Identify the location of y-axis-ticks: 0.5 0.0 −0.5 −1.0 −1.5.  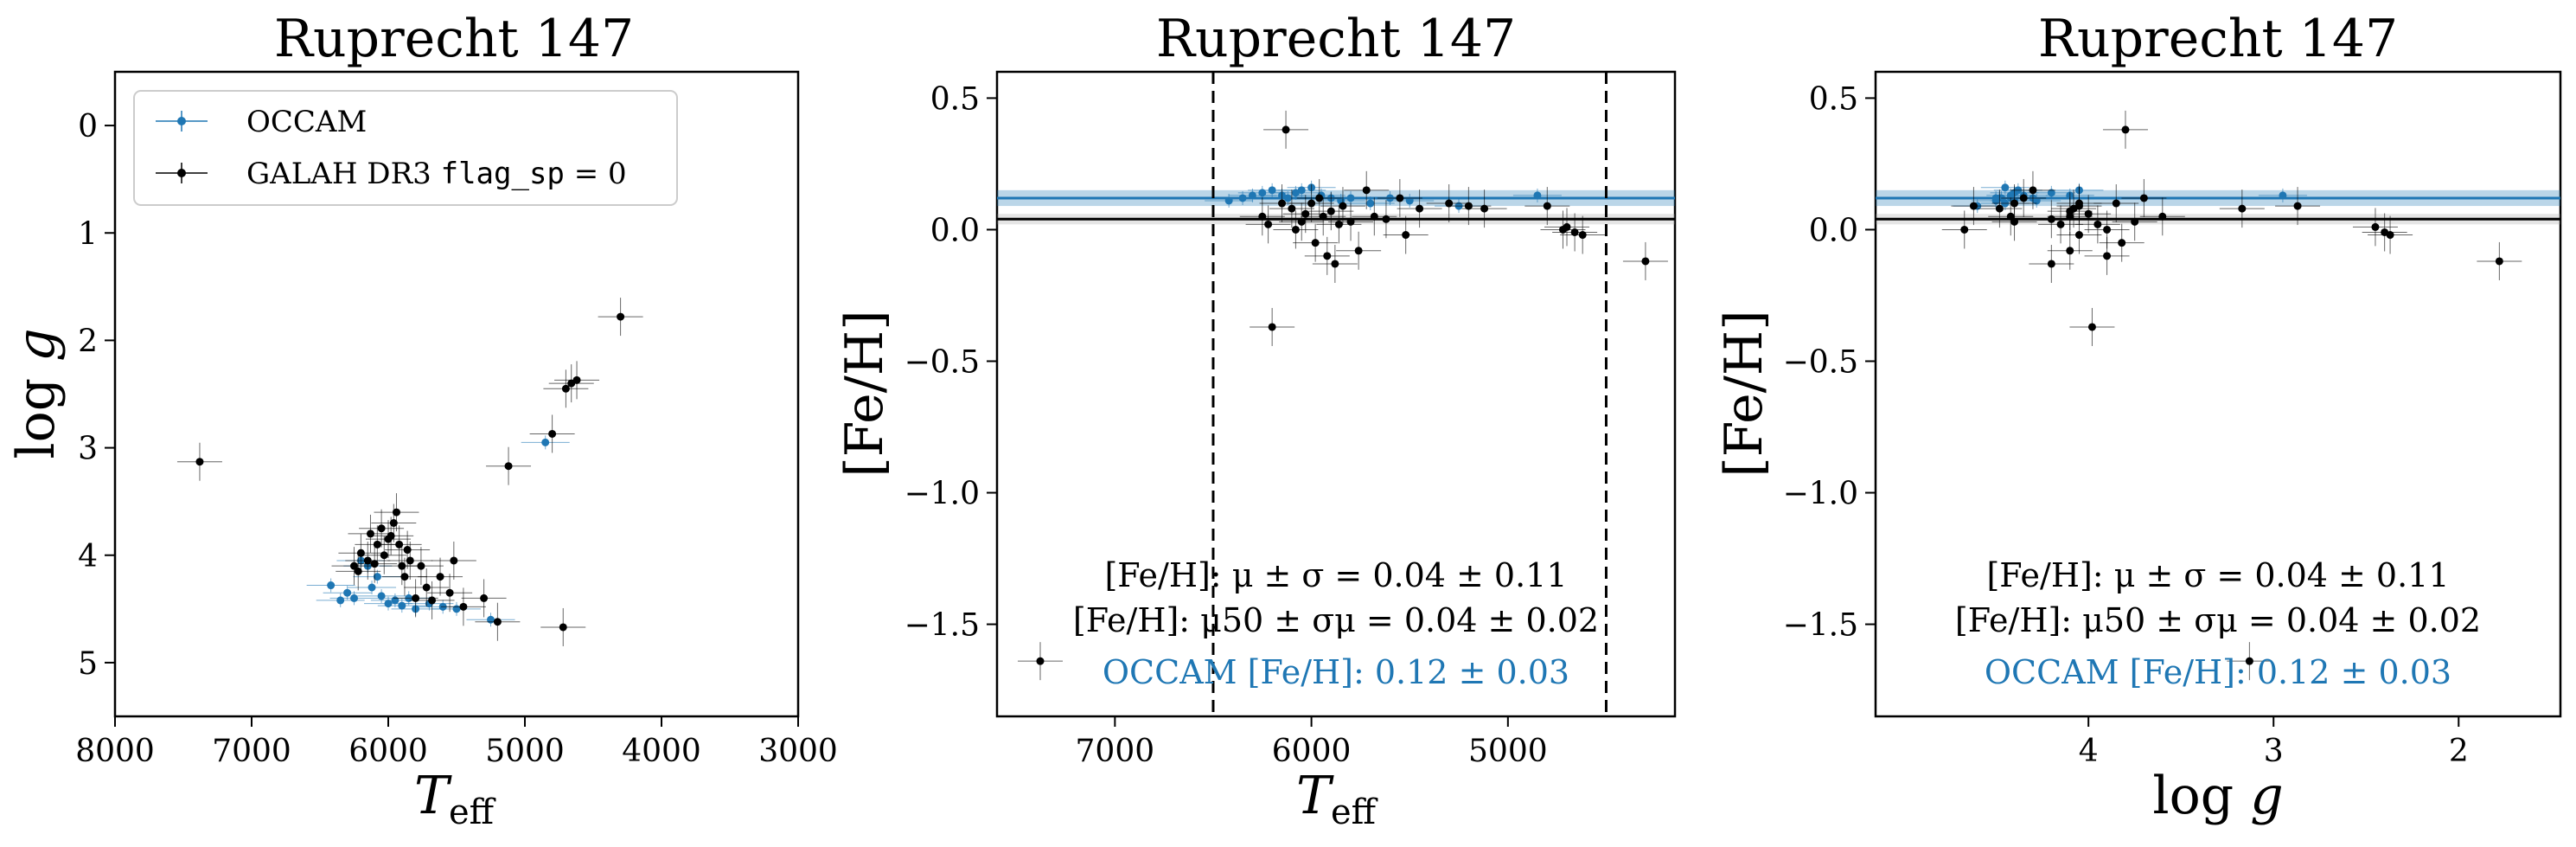
(1830, 362).